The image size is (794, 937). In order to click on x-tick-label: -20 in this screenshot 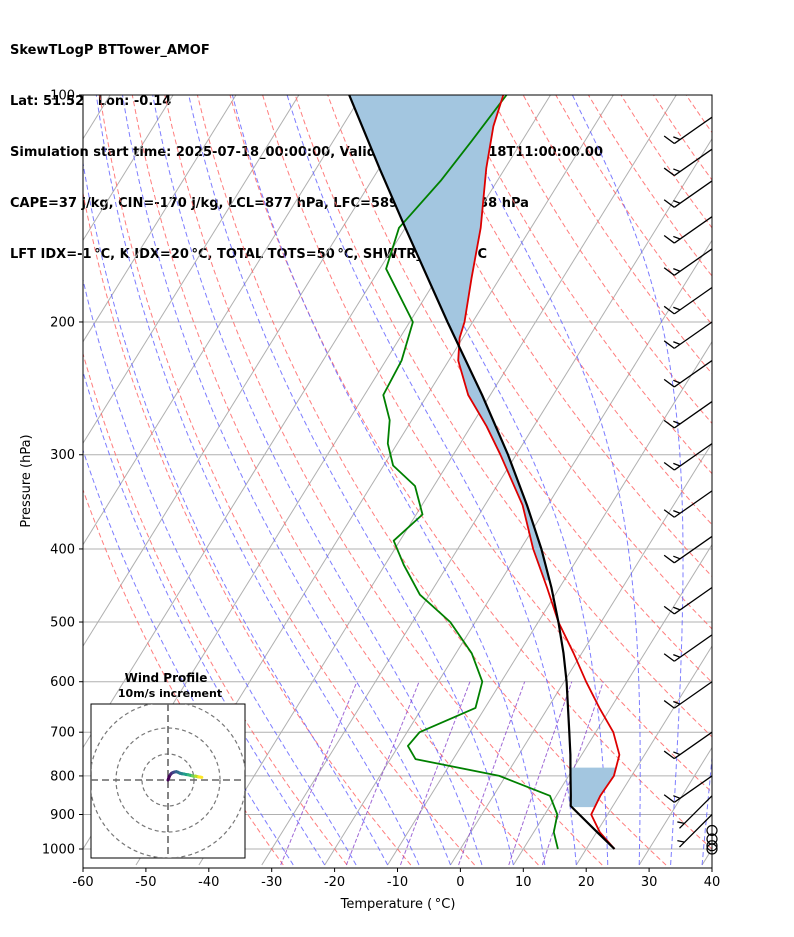, I will do `click(334, 882)`.